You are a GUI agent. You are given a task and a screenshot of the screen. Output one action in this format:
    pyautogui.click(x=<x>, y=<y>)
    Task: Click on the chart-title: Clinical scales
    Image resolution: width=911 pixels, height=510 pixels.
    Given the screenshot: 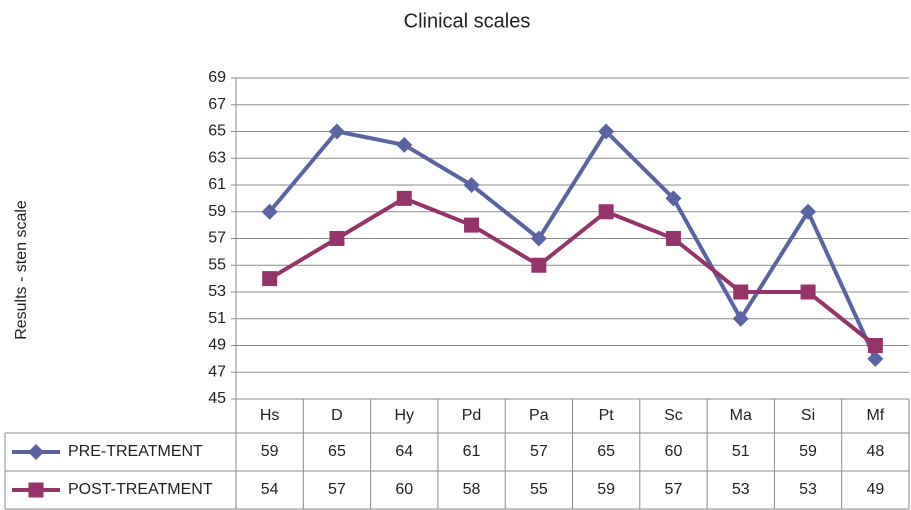 What is the action you would take?
    pyautogui.click(x=467, y=21)
    